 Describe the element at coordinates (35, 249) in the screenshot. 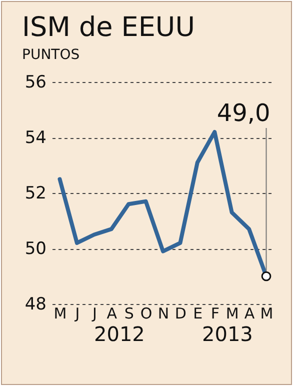

I see `y-tick-label: 50` at that location.